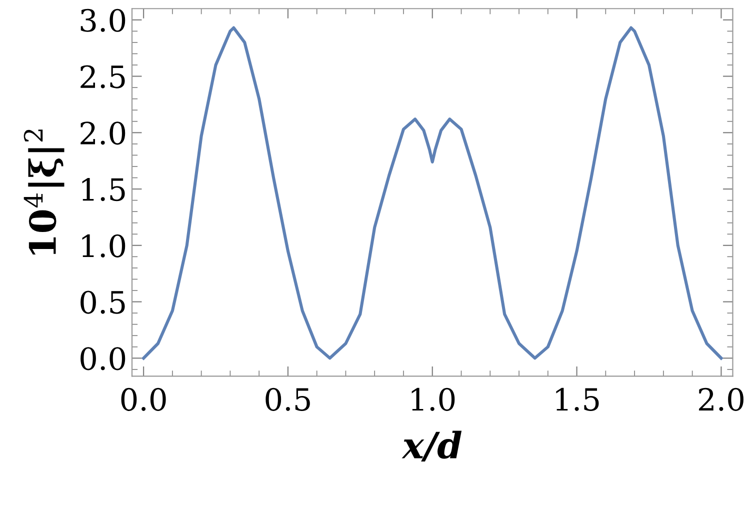 Image resolution: width=750 pixels, height=507 pixels. What do you see at coordinates (288, 399) in the screenshot?
I see `x-tick-label: 0.5` at bounding box center [288, 399].